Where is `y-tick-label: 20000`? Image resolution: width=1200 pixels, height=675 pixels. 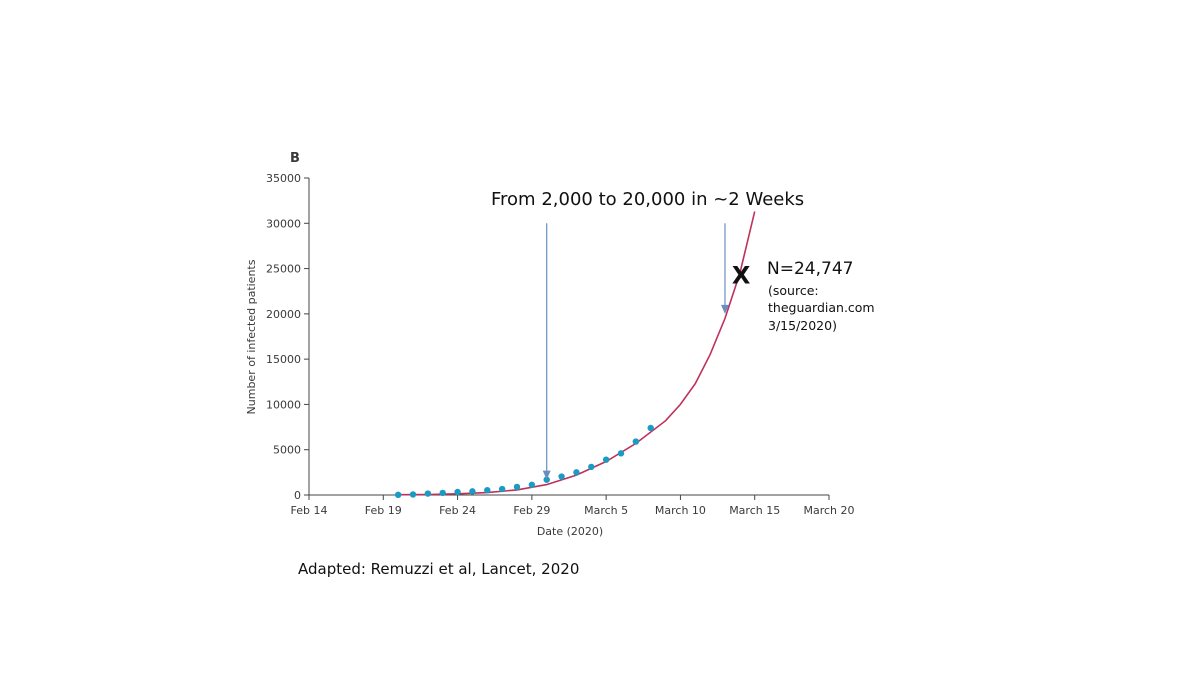
y-tick-label: 20000 is located at coordinates (283, 314).